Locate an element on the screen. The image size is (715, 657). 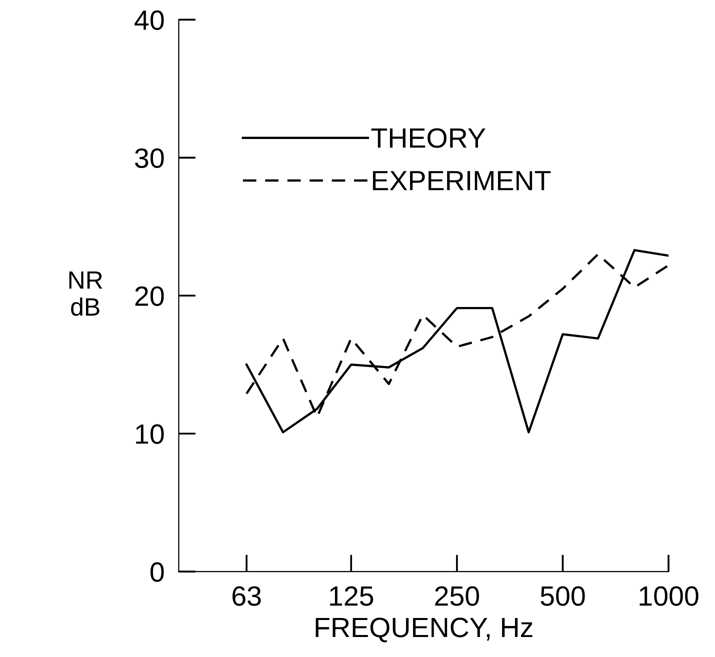
x-tick-label: 500 is located at coordinates (562, 596).